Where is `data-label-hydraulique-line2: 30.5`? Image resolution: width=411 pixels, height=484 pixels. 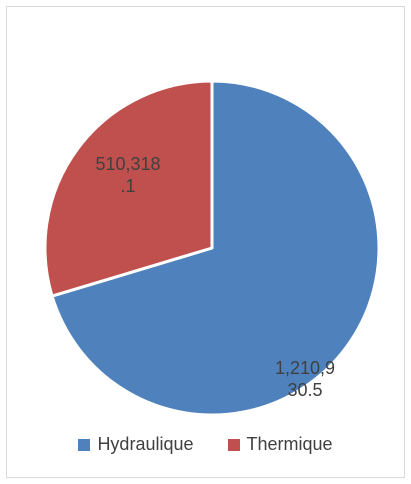
data-label-hydraulique-line2: 30.5 is located at coordinates (304, 390).